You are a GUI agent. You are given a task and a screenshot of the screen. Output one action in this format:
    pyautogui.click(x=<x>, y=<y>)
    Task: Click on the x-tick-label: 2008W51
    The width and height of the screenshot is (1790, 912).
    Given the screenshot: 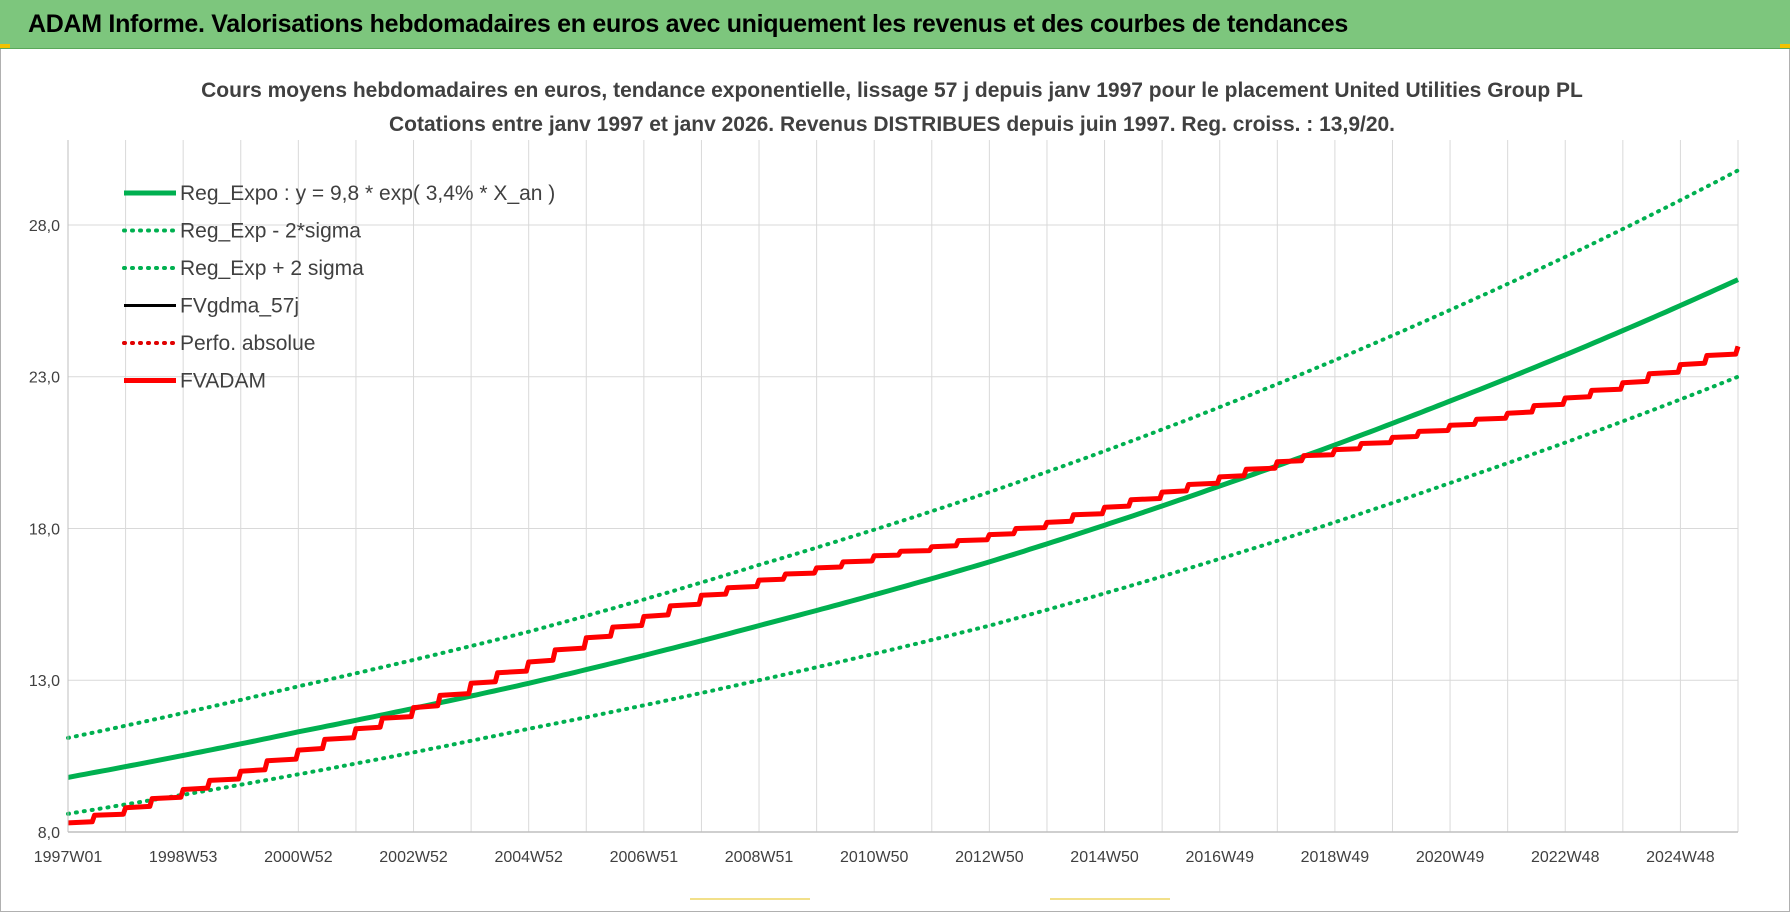 What is the action you would take?
    pyautogui.click(x=759, y=857)
    